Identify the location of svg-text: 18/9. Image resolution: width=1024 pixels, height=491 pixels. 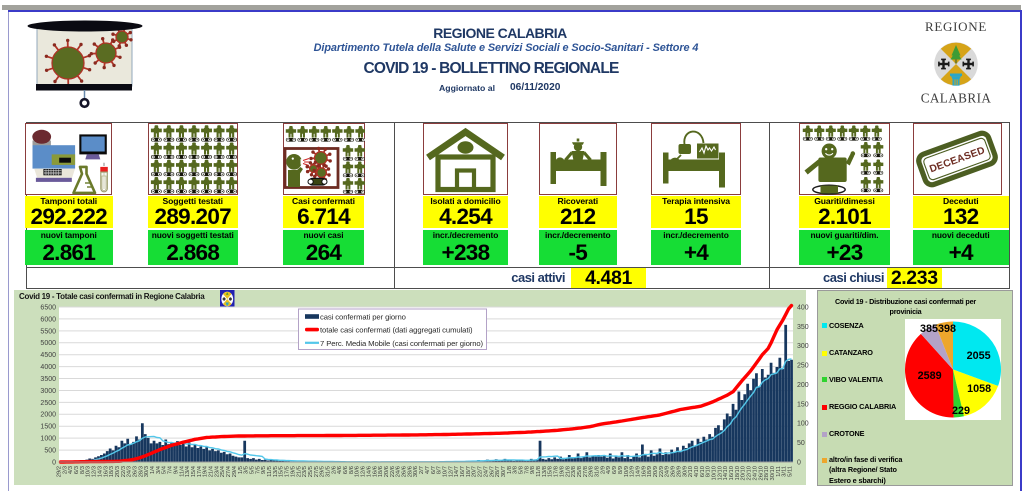
(650, 471).